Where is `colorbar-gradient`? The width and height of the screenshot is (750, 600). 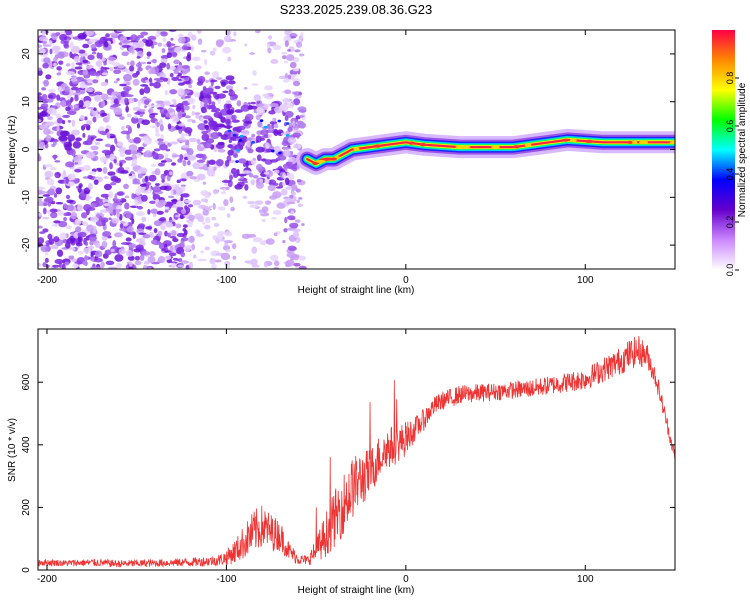
colorbar-gradient is located at coordinates (723, 150).